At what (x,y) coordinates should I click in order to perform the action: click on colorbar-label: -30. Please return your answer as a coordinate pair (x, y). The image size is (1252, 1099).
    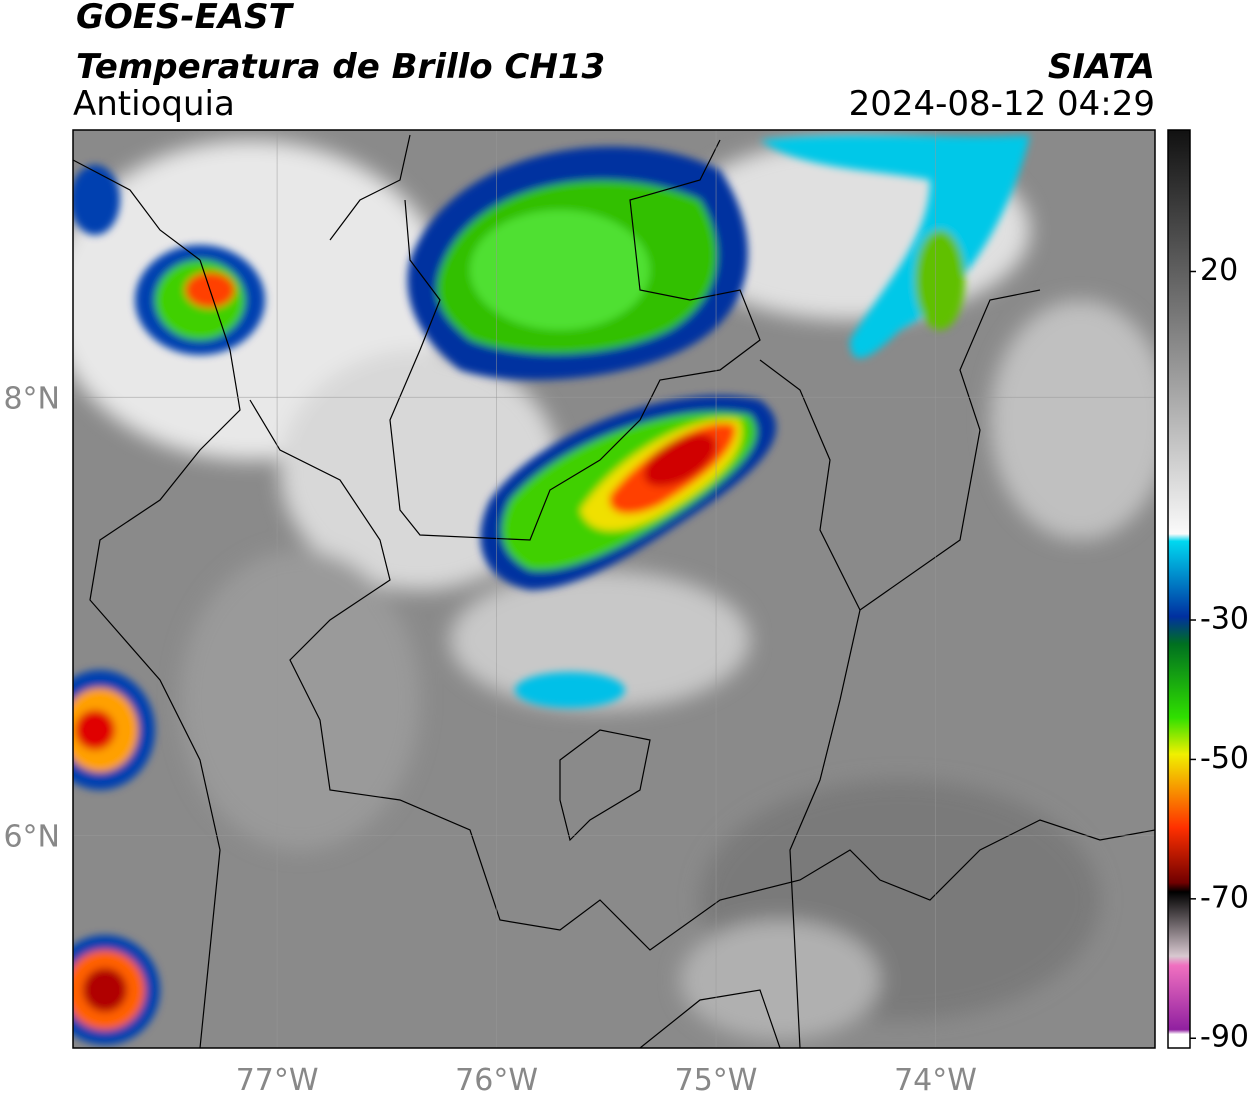
    Looking at the image, I should click on (1224, 619).